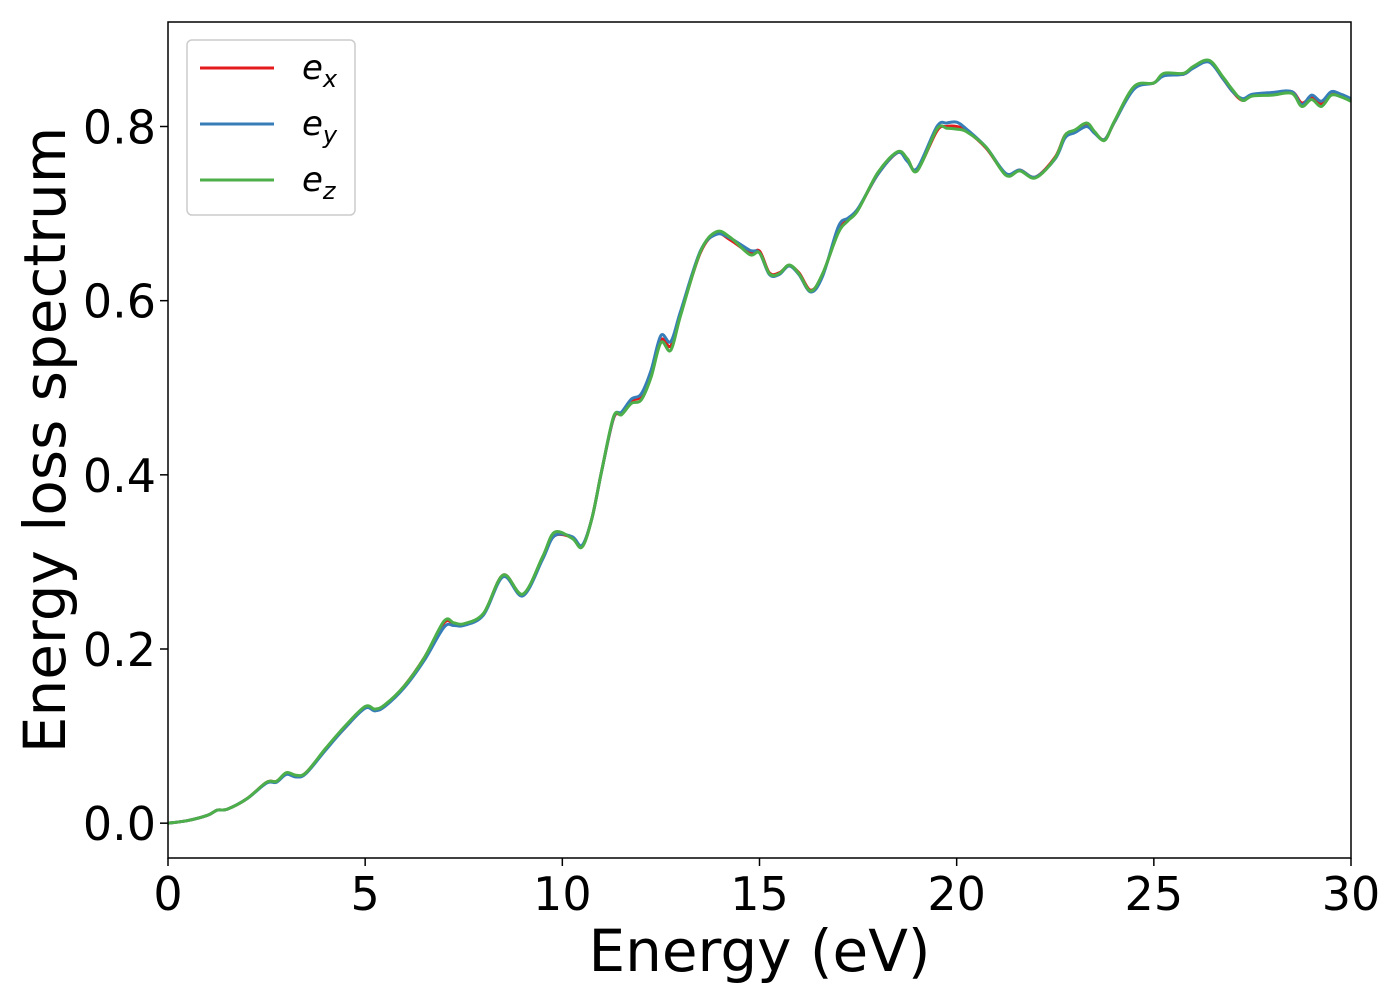 The image size is (1400, 1000). Describe the element at coordinates (365, 894) in the screenshot. I see `x-tick-label: 5` at that location.